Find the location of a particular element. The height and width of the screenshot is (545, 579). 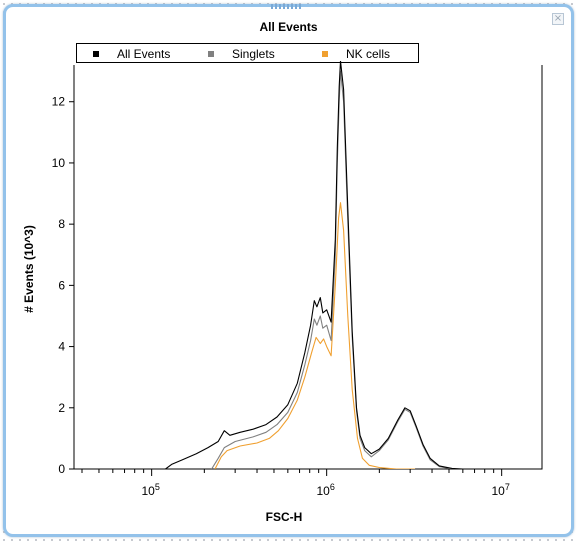

y-axis-title: # Events (10^3) is located at coordinates (29, 269).